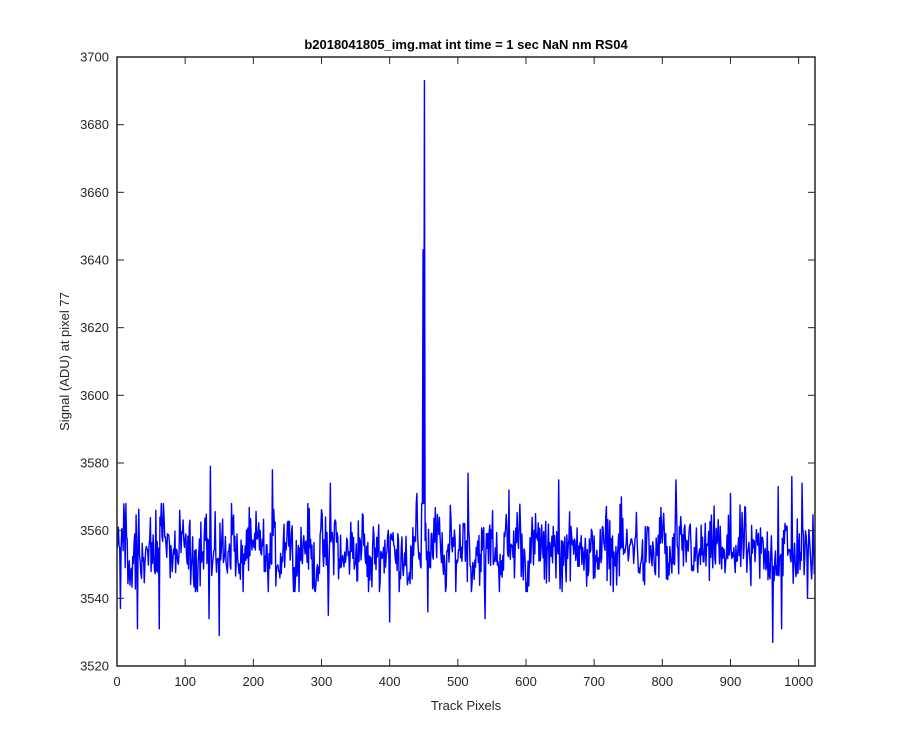  What do you see at coordinates (798, 681) in the screenshot?
I see `x-tick-label: 1000` at bounding box center [798, 681].